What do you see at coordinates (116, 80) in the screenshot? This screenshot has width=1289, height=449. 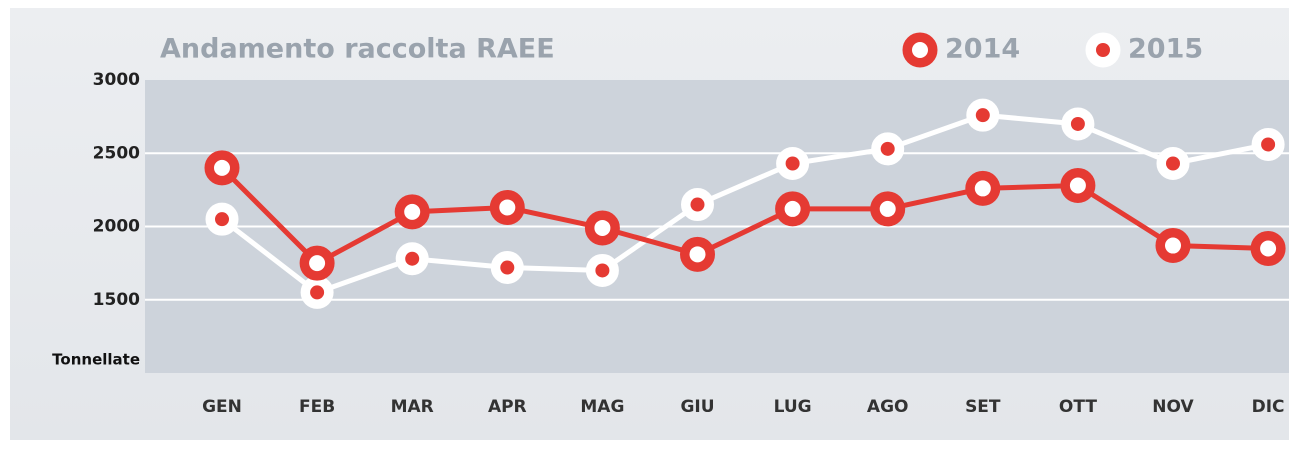 I see `y-tick-label: 3000` at bounding box center [116, 80].